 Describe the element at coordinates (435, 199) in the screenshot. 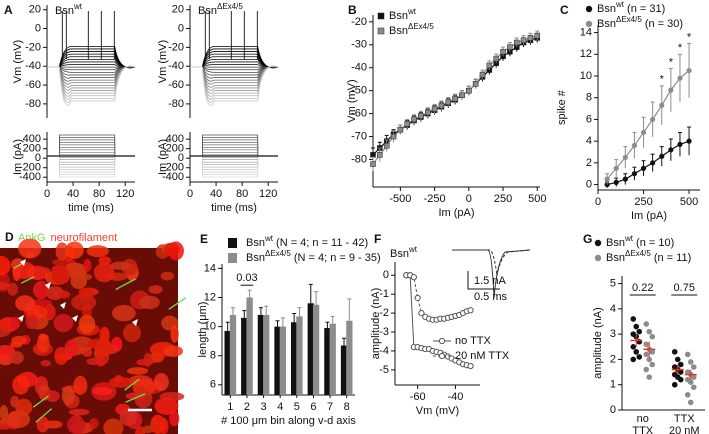

I see `x-tick-label: -250` at that location.